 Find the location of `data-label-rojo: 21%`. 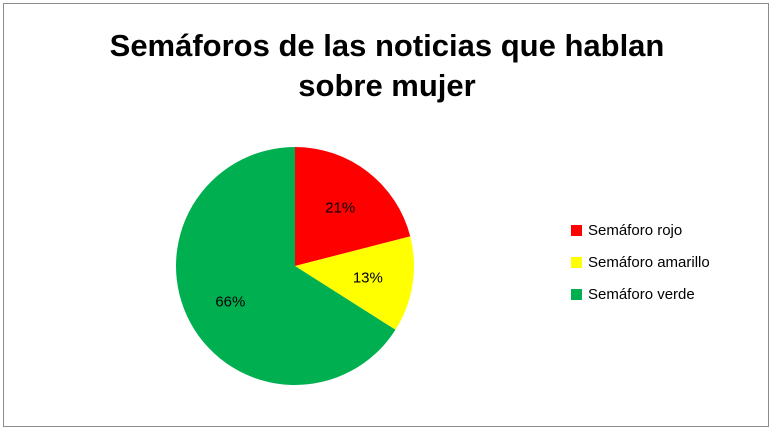

data-label-rojo: 21% is located at coordinates (340, 208).